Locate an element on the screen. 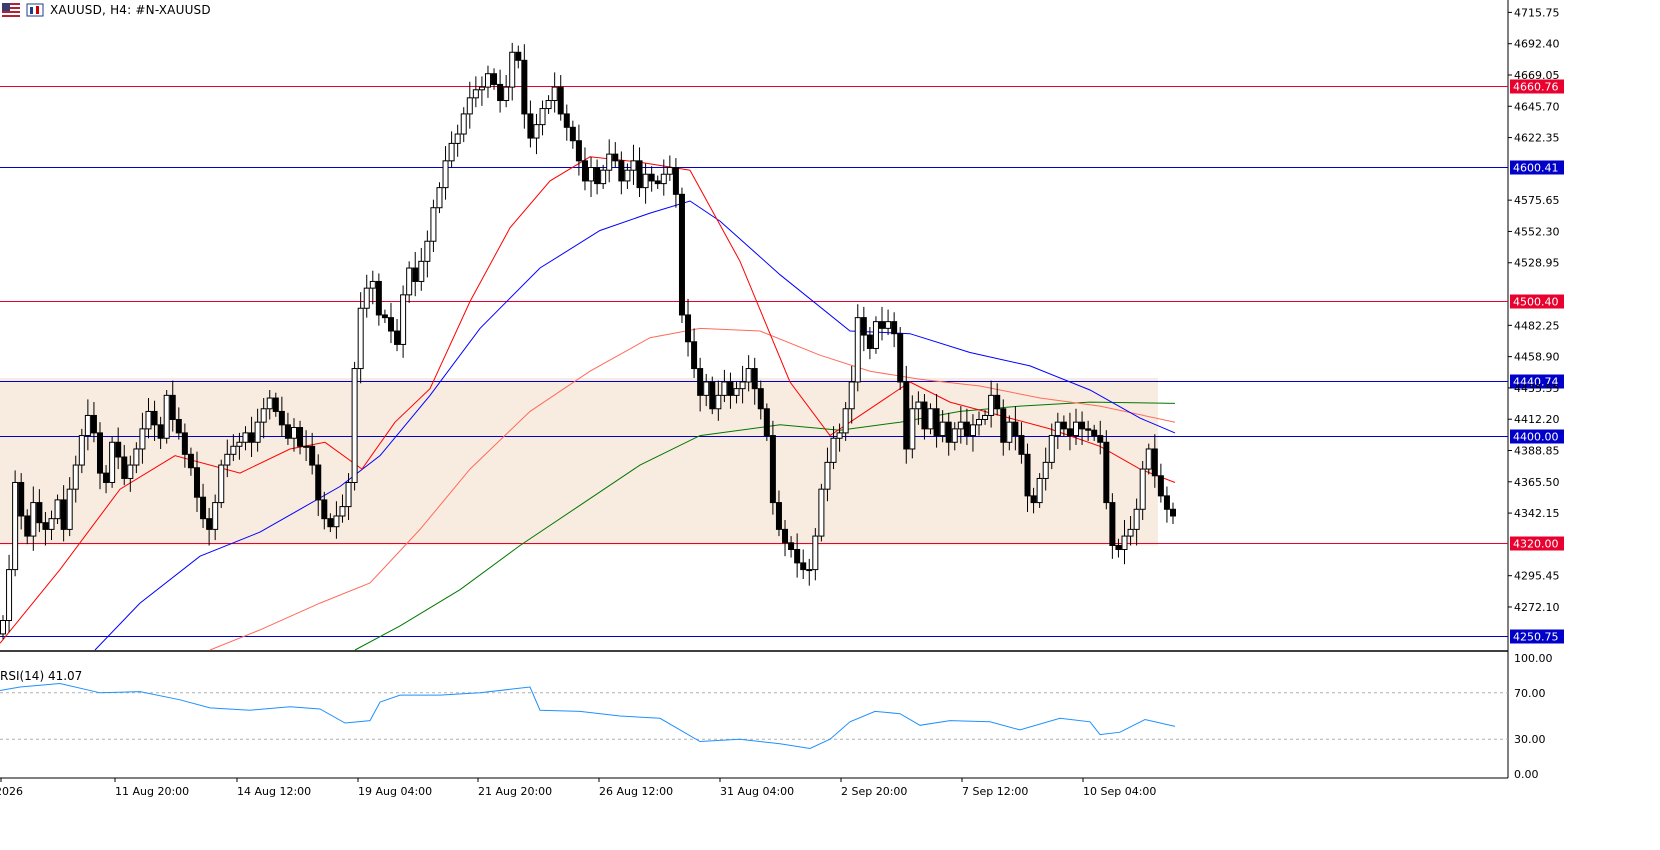 The height and width of the screenshot is (850, 1660). price-axis-label: 4412.20 is located at coordinates (1537, 419).